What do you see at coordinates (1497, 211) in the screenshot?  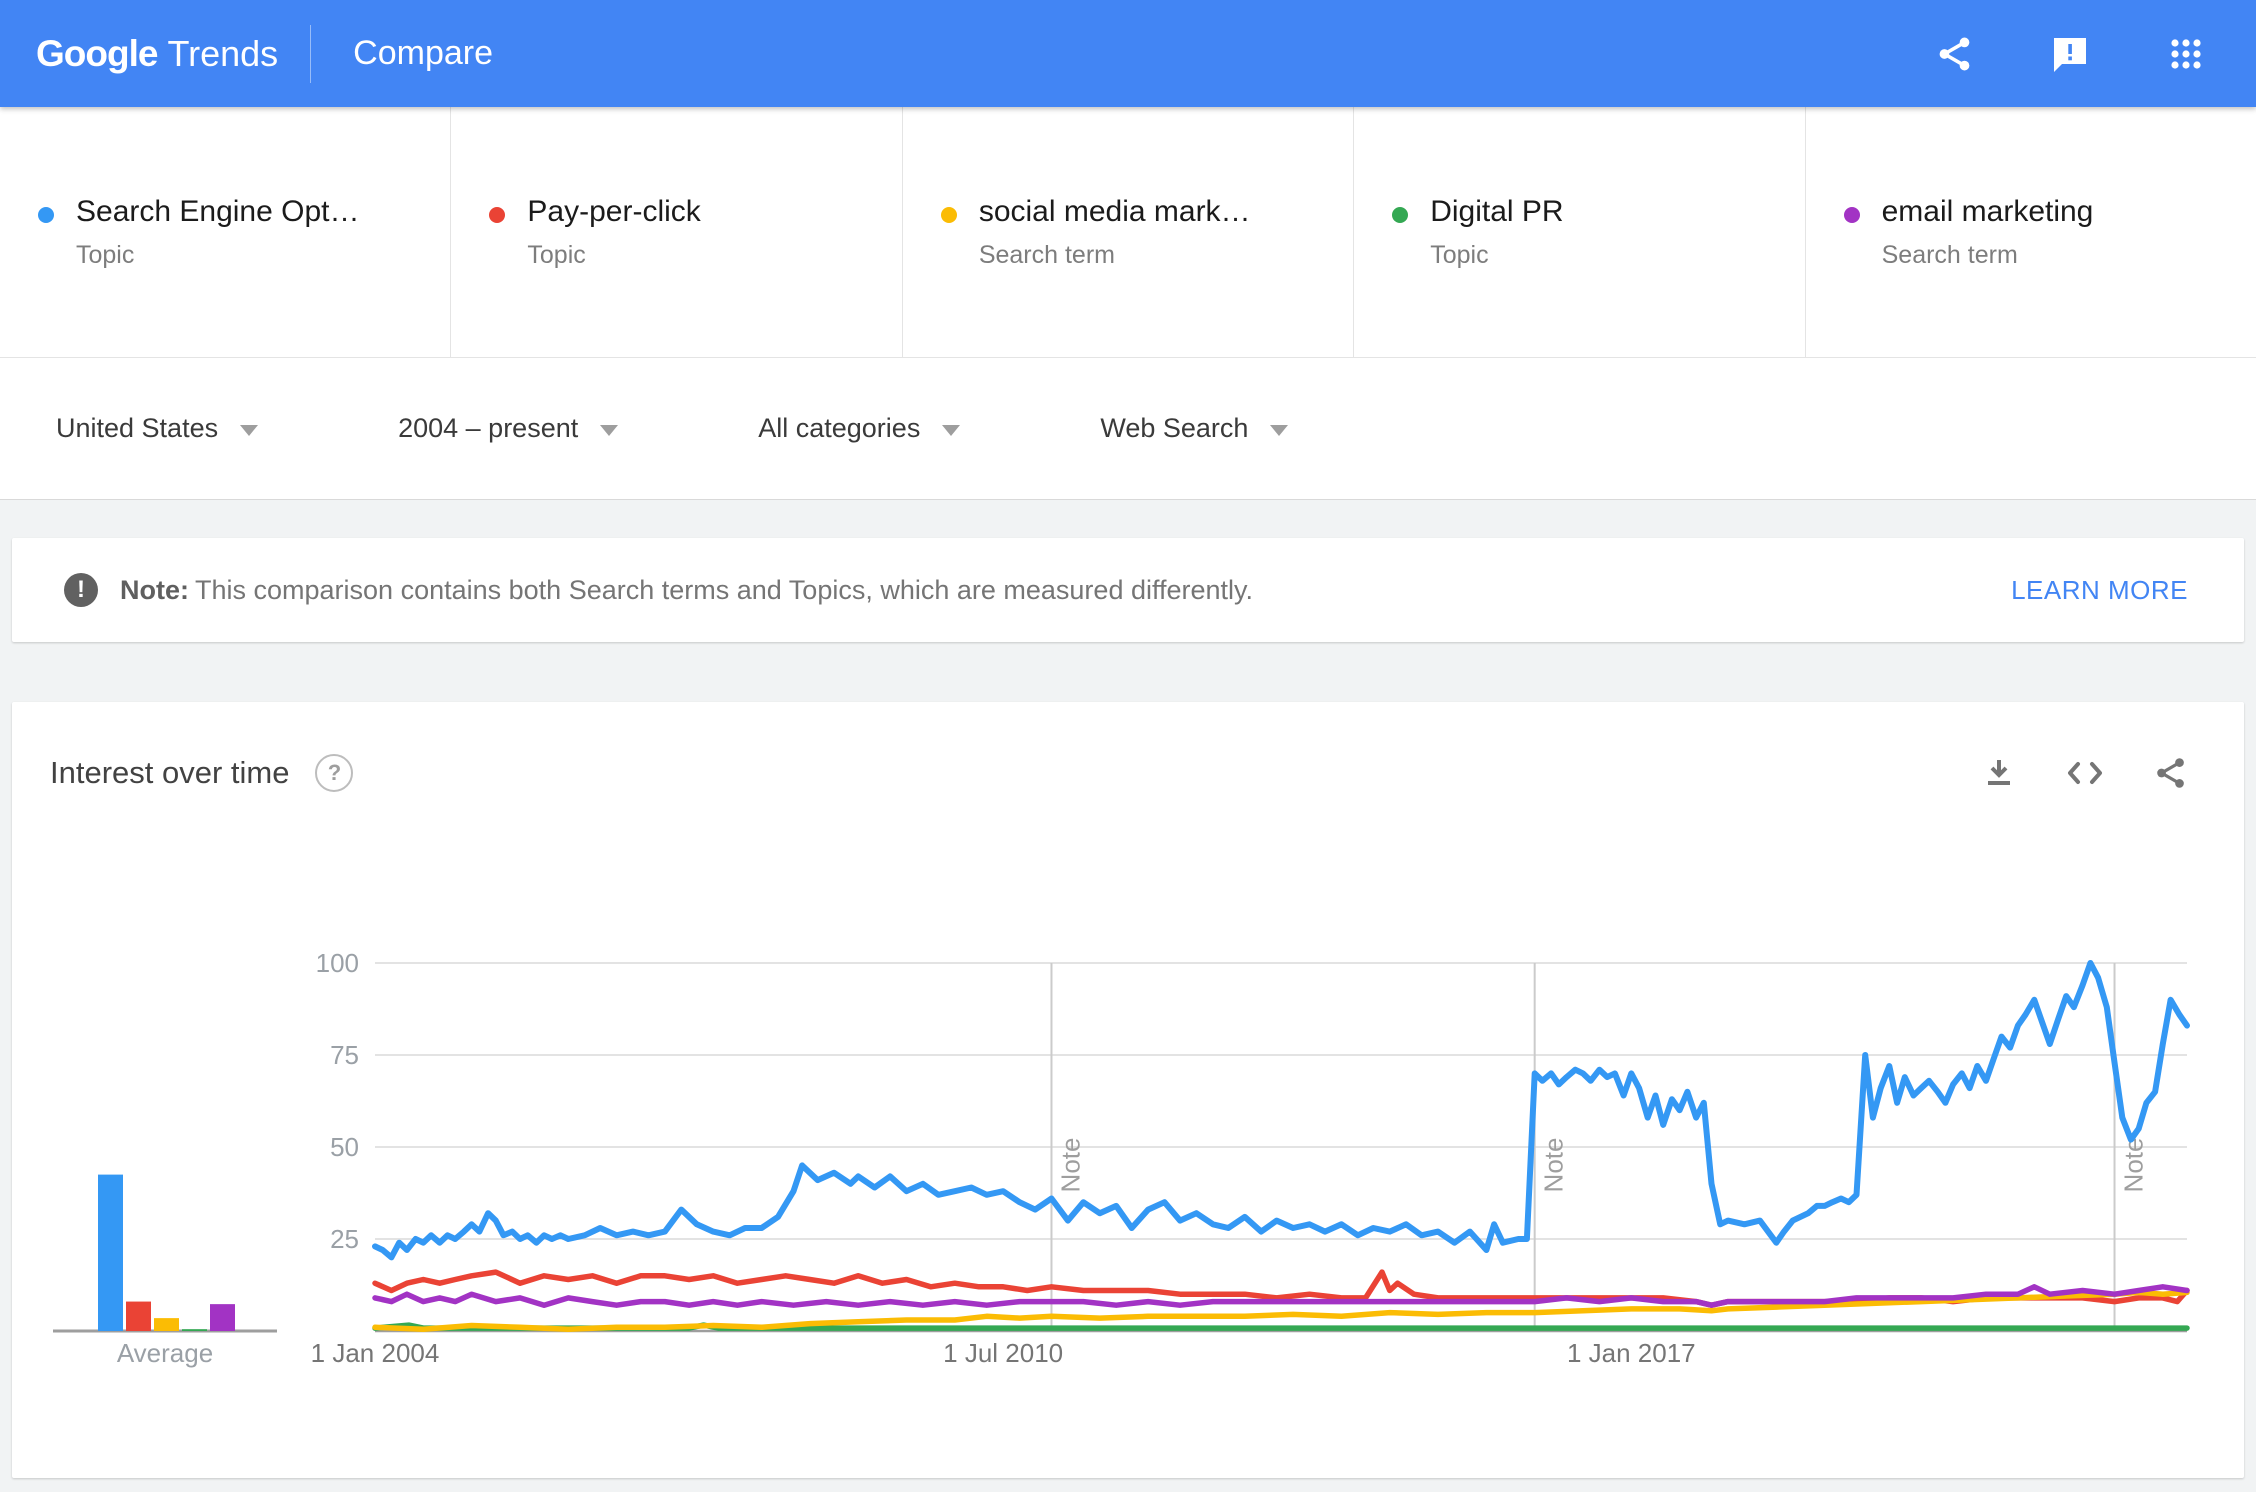 I see `term-label: Digital PR` at bounding box center [1497, 211].